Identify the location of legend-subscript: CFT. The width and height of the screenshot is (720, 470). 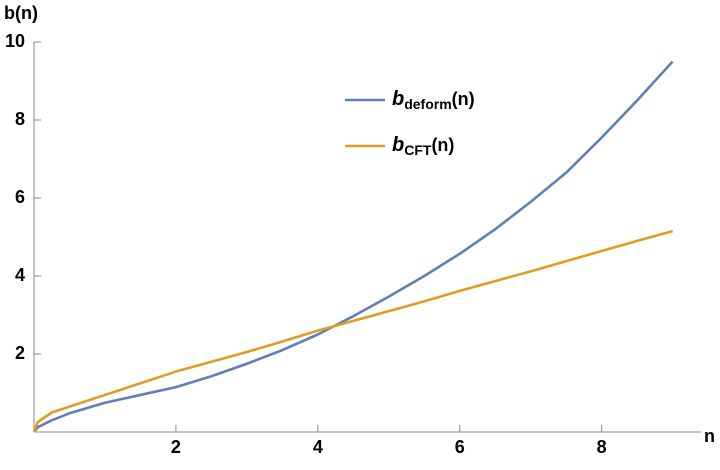
(418, 150).